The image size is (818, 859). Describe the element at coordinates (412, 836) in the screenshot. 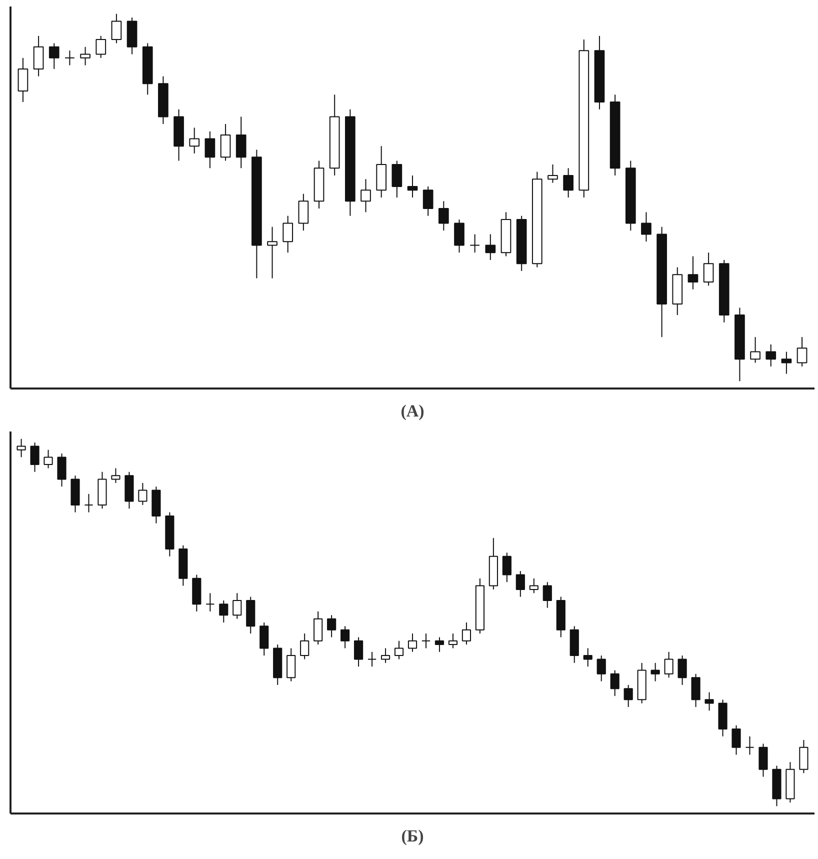

I see `text: (Б)` at that location.